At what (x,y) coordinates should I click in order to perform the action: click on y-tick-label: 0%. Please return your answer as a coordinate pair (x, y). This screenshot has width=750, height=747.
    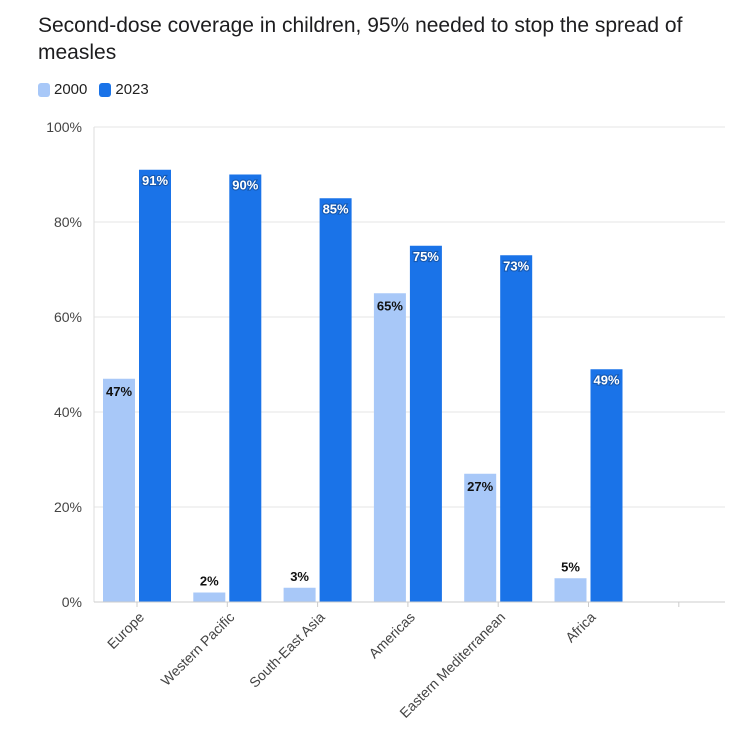
    Looking at the image, I should click on (72, 602).